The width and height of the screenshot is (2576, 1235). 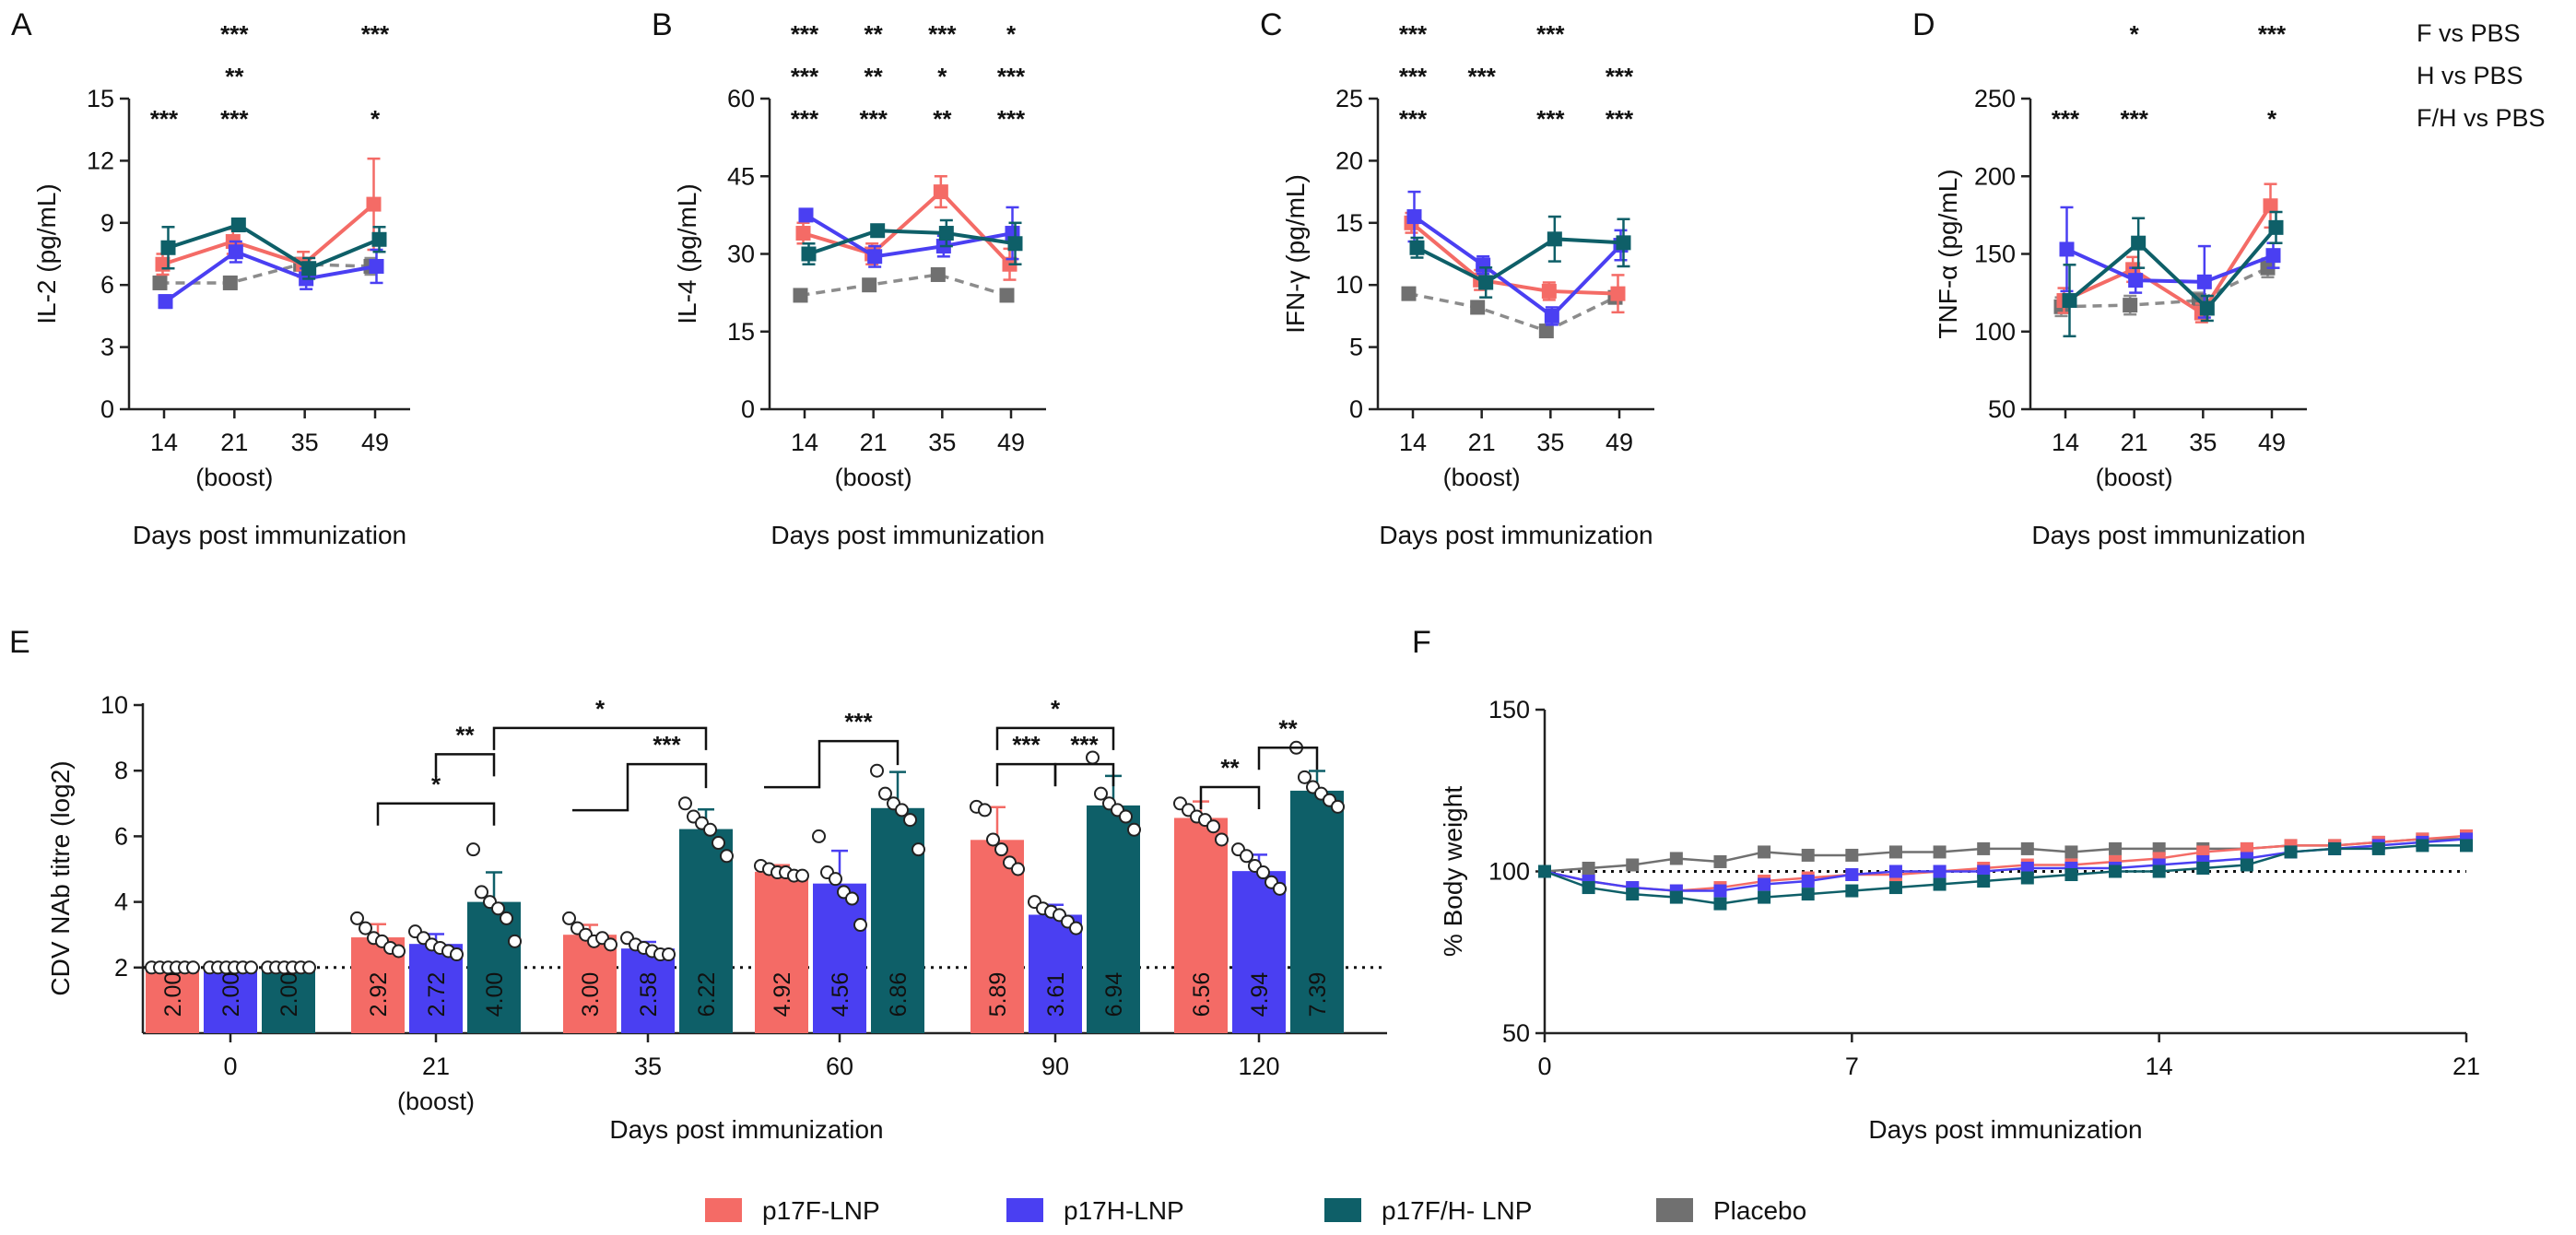 I want to click on comparison-label: F/H vs PBS, so click(x=2481, y=118).